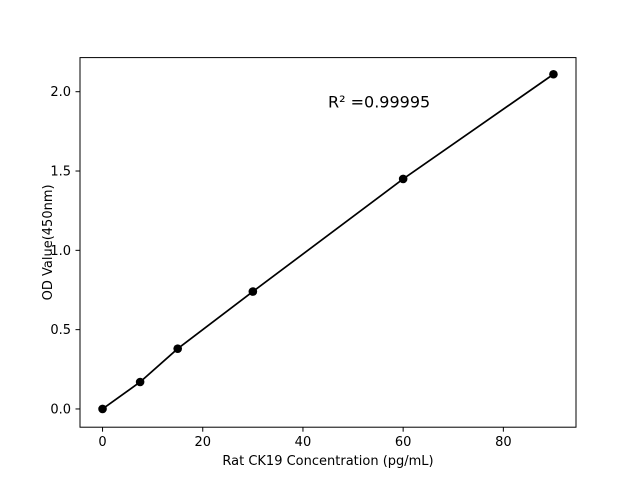 This screenshot has height=480, width=640. Describe the element at coordinates (503, 442) in the screenshot. I see `x-tick-label: 80` at that location.